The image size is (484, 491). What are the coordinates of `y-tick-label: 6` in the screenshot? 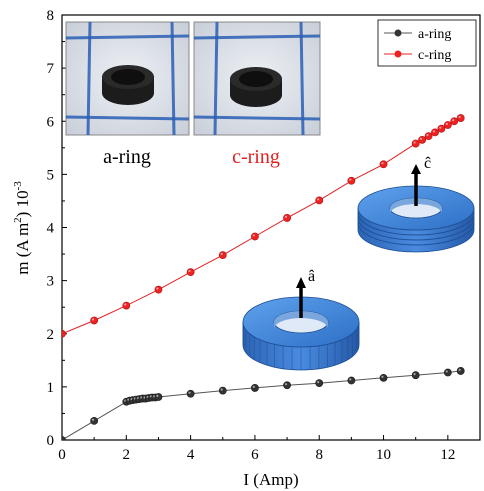 It's located at (51, 122).